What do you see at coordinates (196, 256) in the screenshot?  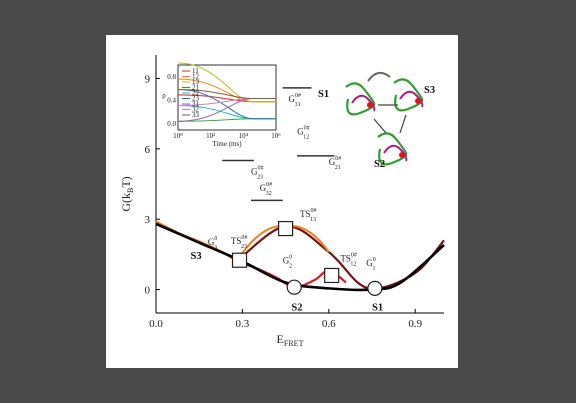 I see `state-label-s3: S3` at bounding box center [196, 256].